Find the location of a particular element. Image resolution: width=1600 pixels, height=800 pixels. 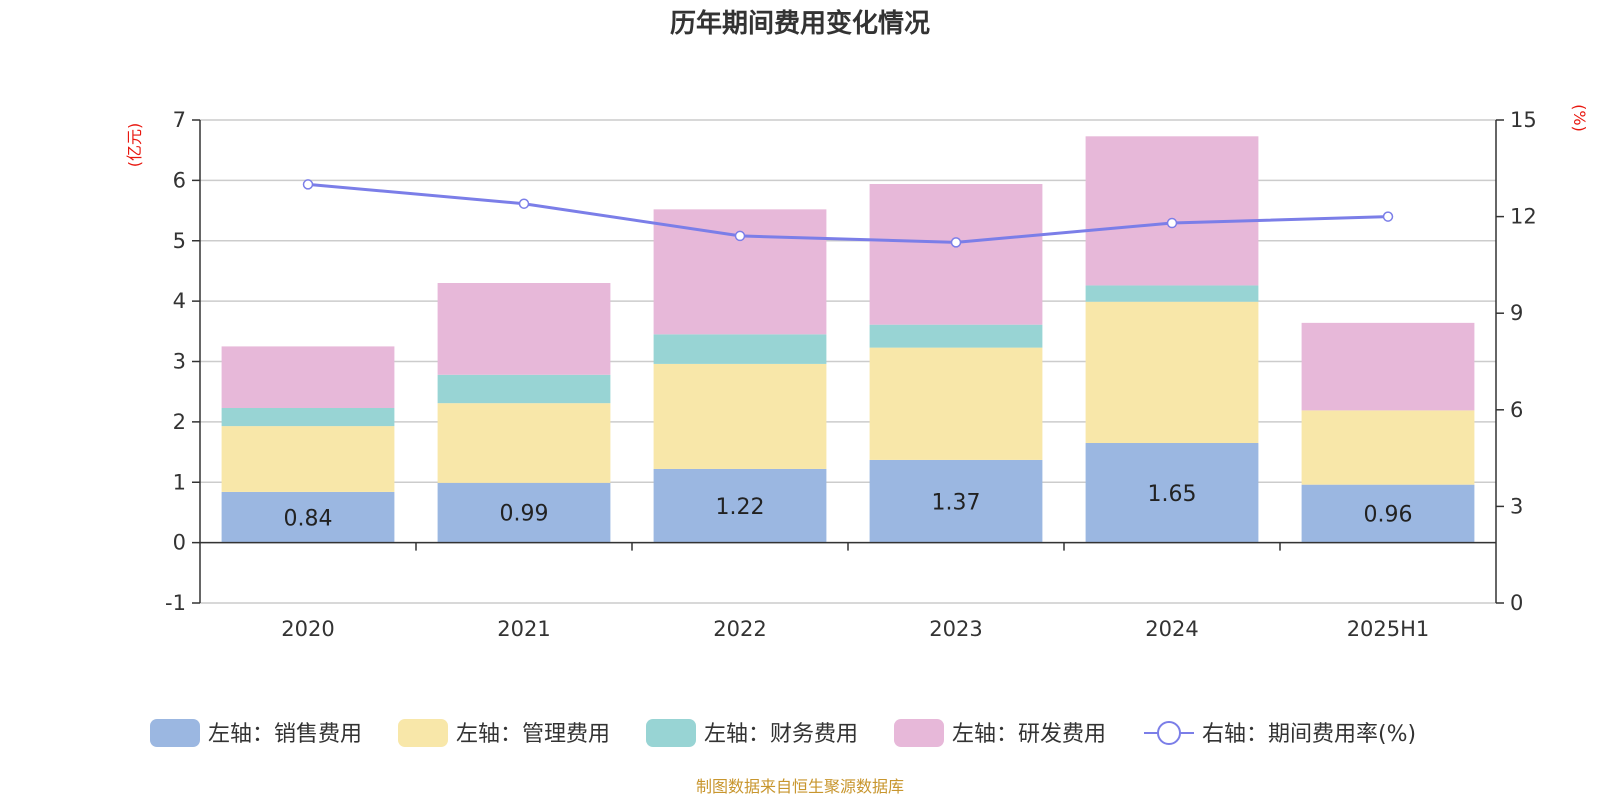

left-tick-label: 4 is located at coordinates (179, 301).